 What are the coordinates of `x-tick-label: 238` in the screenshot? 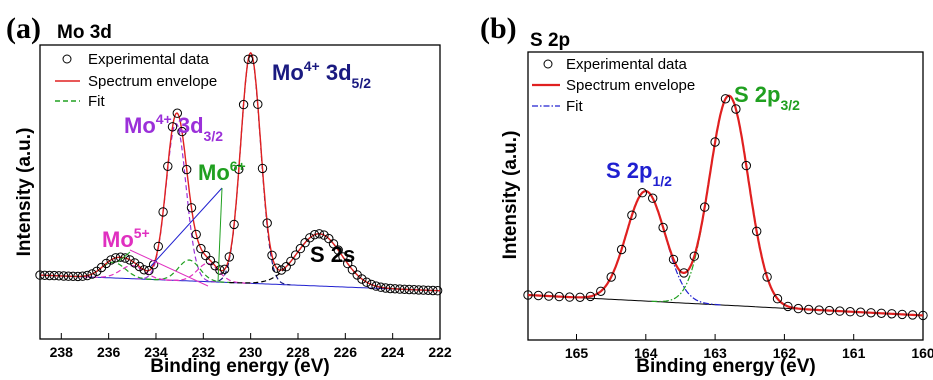 It's located at (62, 352).